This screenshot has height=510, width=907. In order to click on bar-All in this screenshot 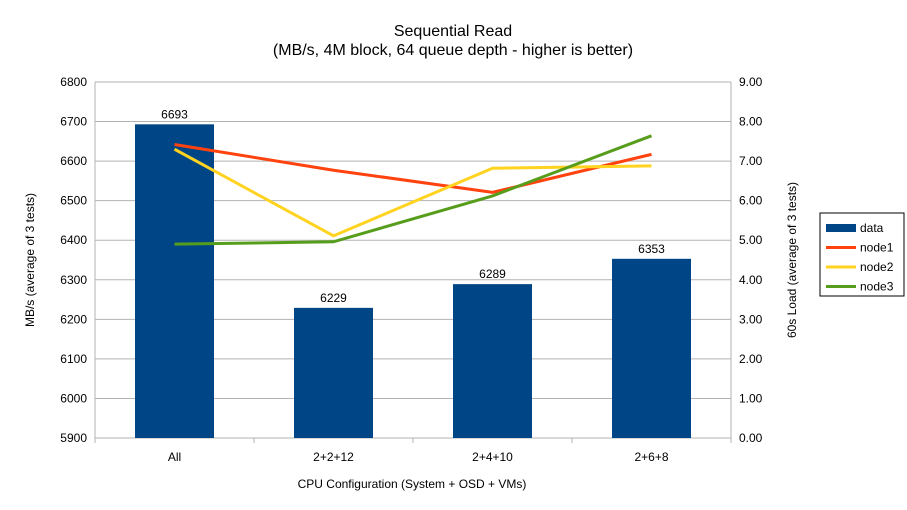, I will do `click(174, 281)`.